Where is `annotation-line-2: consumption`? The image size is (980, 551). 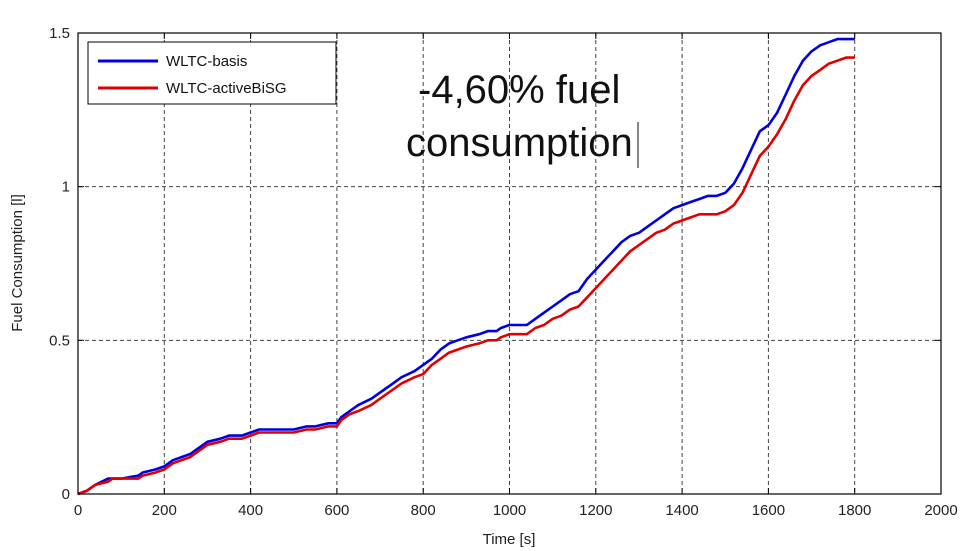 annotation-line-2: consumption is located at coordinates (519, 143).